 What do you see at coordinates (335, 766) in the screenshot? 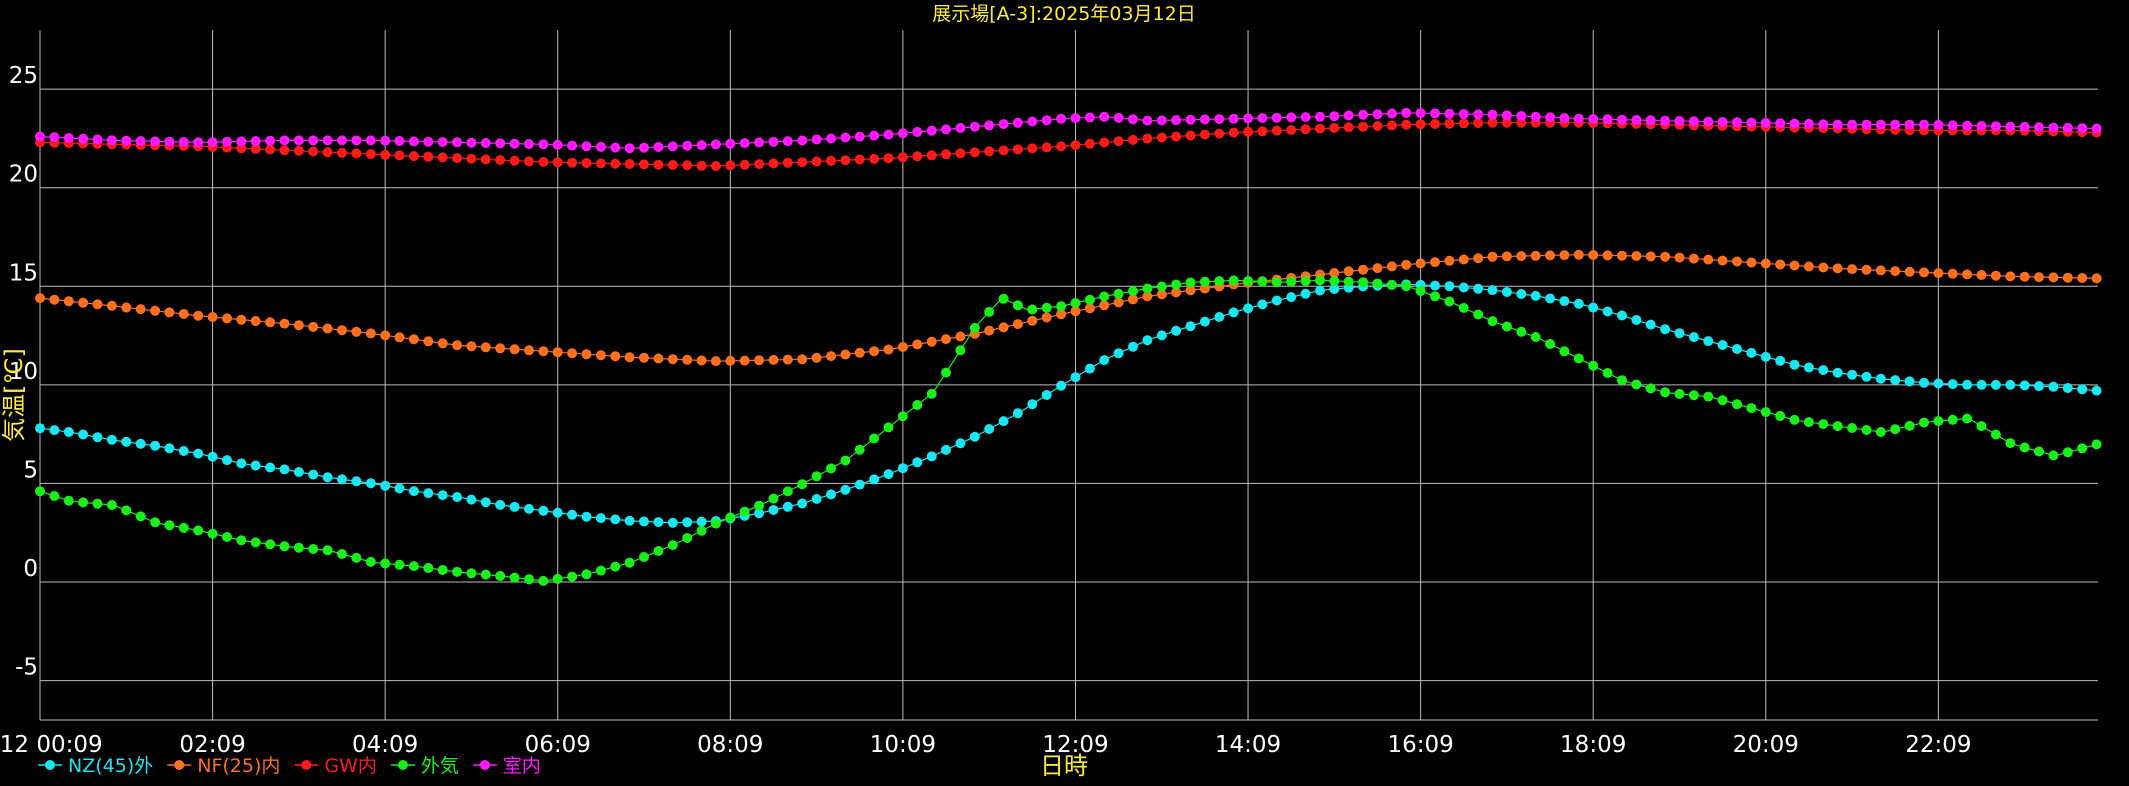
I see `legend-item: GW内` at bounding box center [335, 766].